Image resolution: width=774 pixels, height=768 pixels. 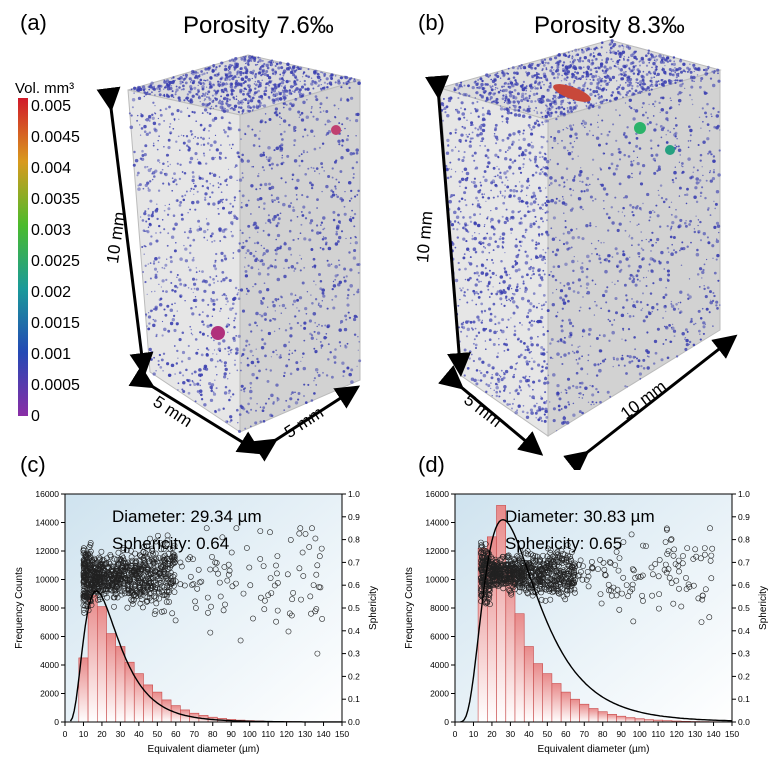 What do you see at coordinates (45, 88) in the screenshot?
I see `colorbar-title: Vol. mm³` at bounding box center [45, 88].